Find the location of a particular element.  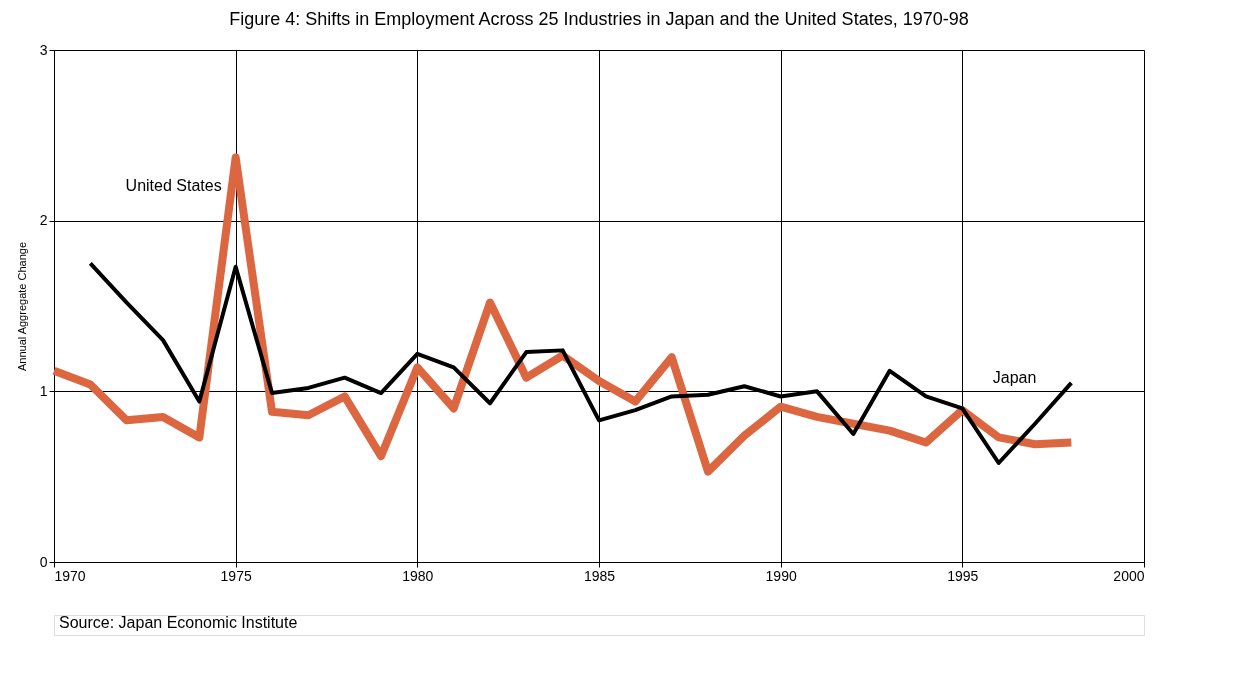

y-tick-label: 1 is located at coordinates (43, 390).